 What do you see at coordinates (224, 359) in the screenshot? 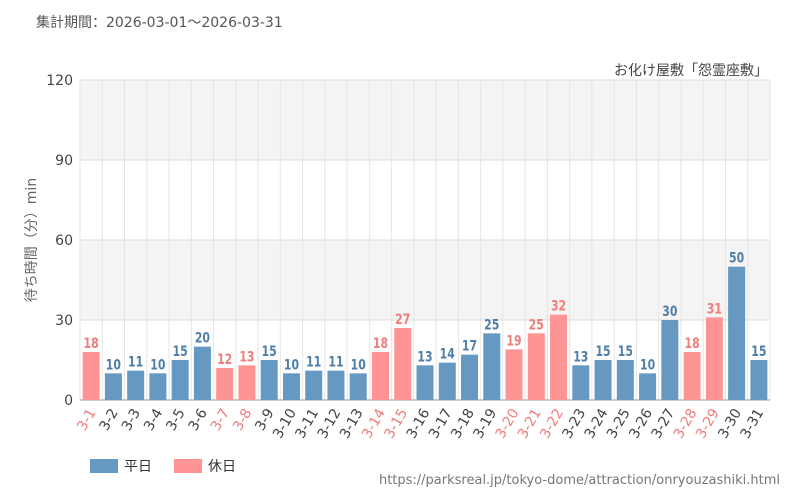
I see `data-label: 12` at bounding box center [224, 359].